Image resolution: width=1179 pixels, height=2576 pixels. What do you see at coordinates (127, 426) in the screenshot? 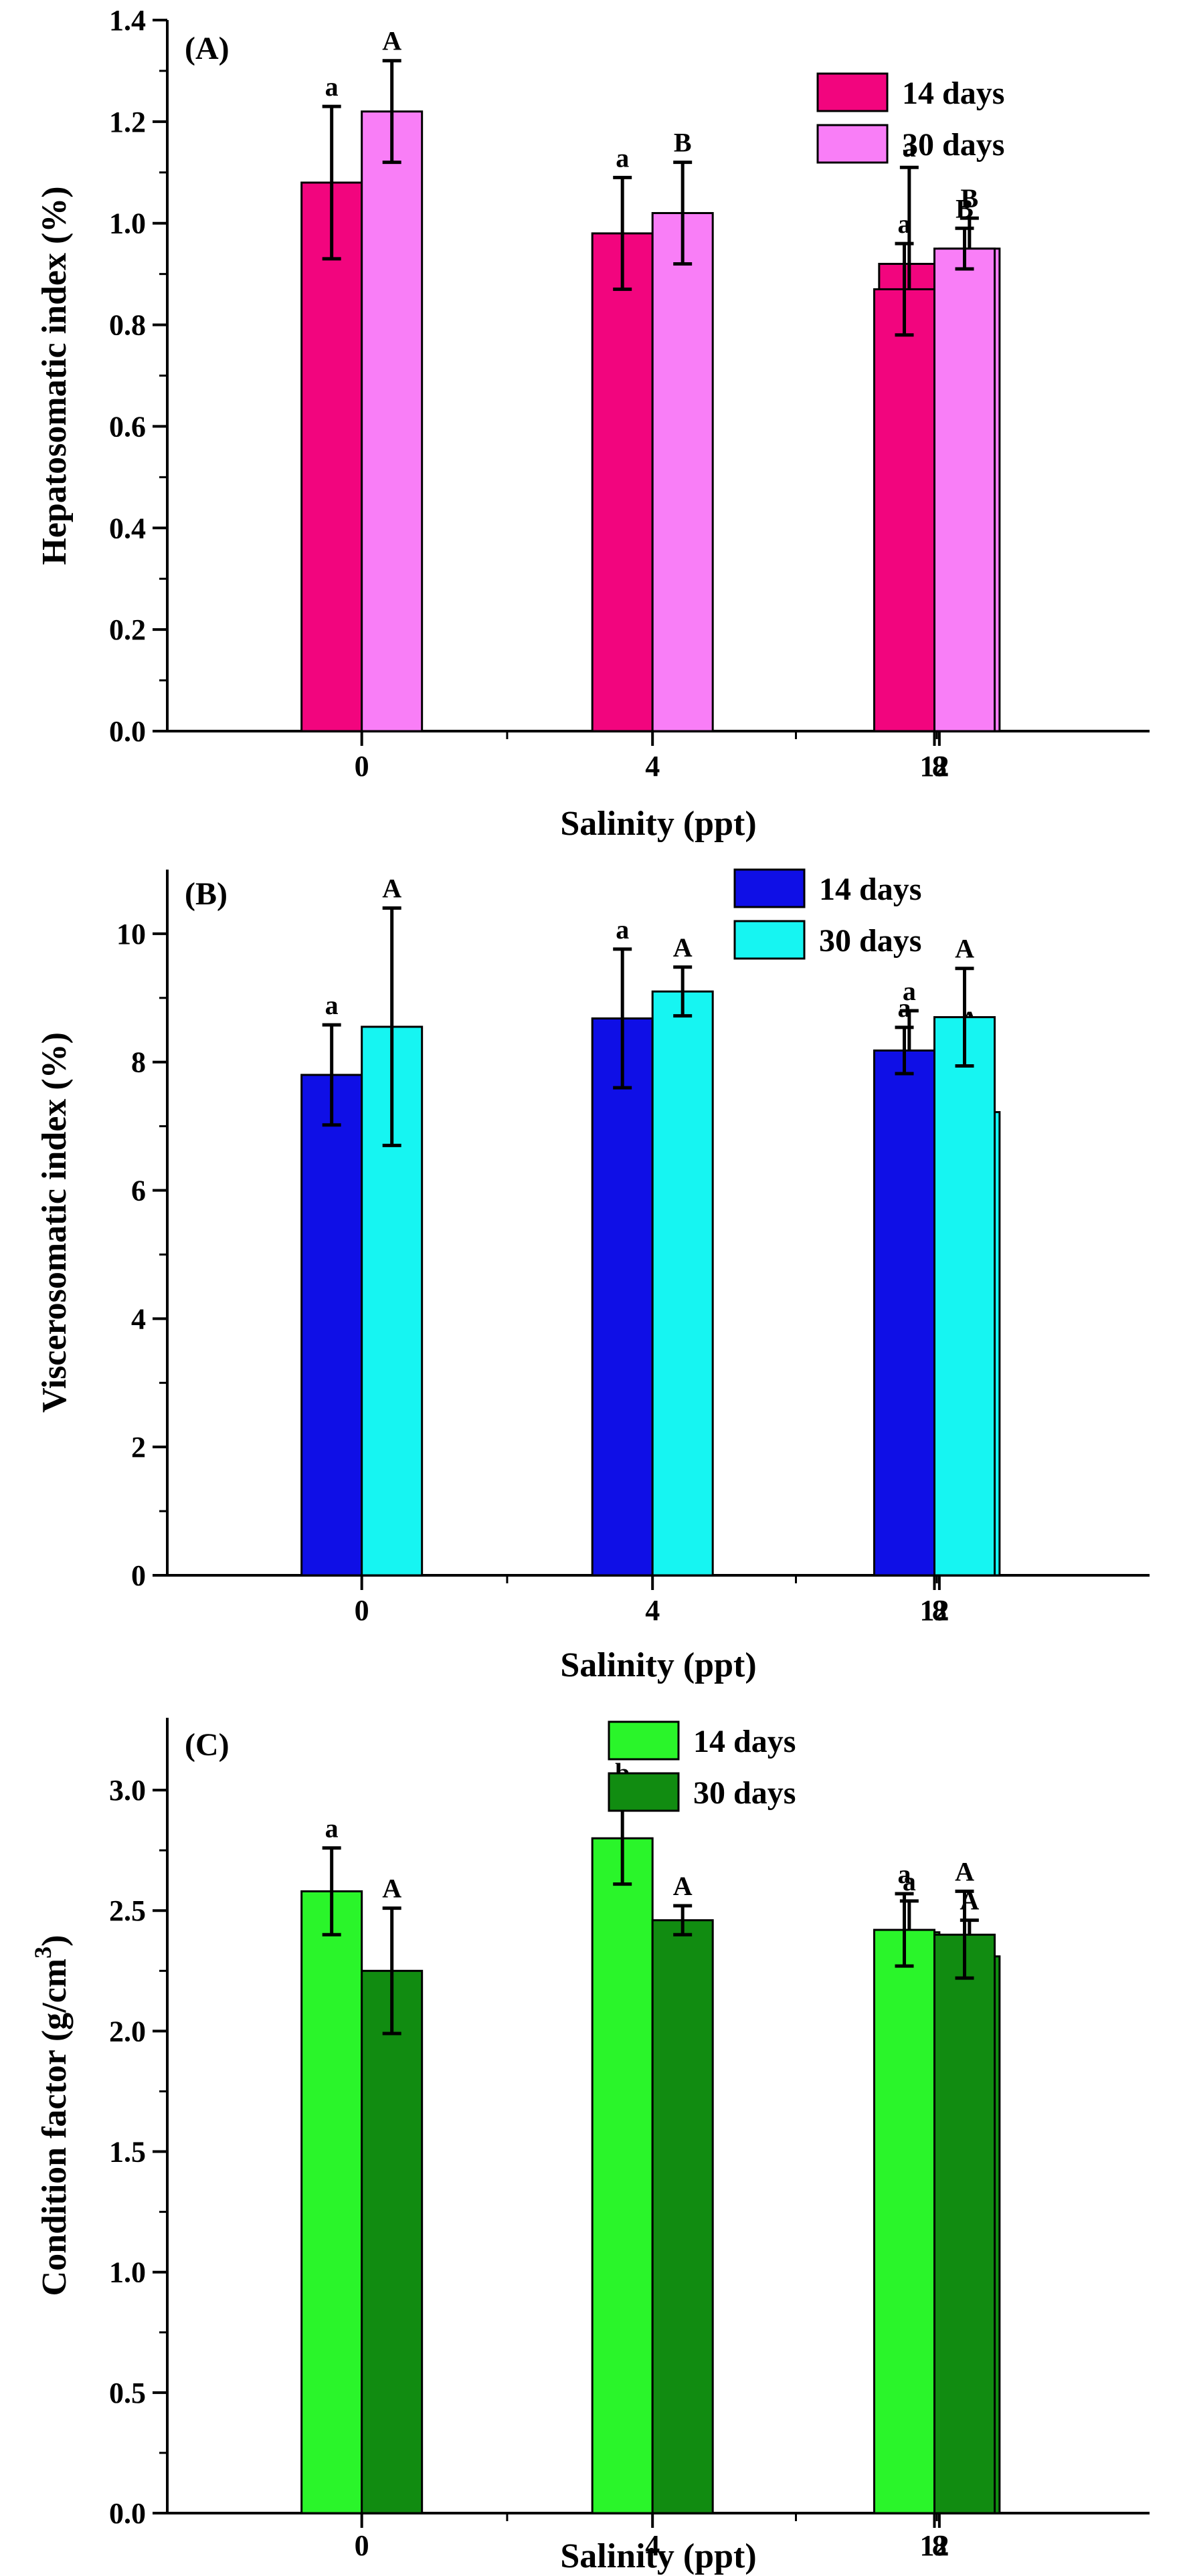
I see `y-tick-label: 0.6` at bounding box center [127, 426].